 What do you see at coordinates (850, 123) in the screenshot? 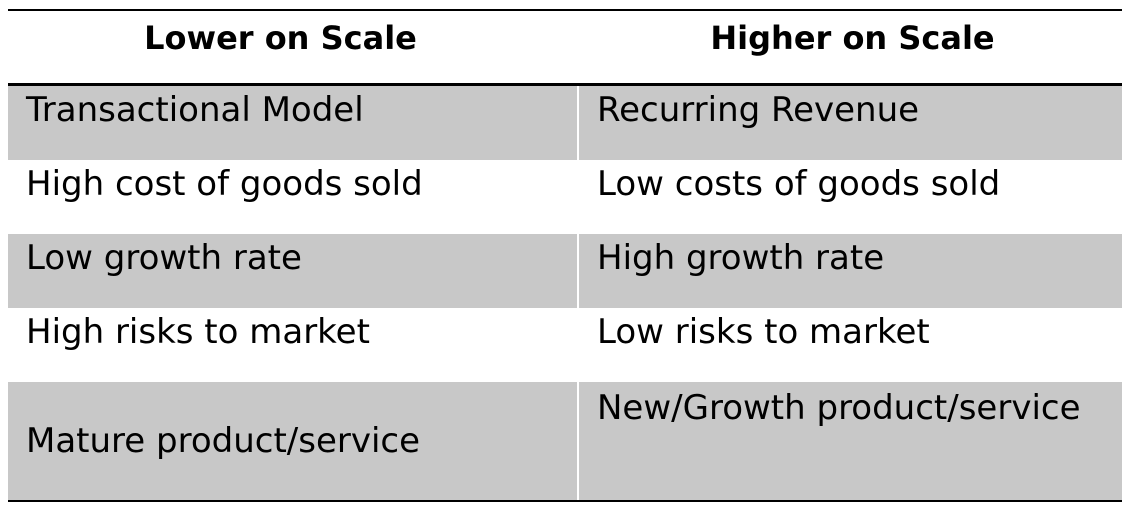
I see `cell-higher: Recurring Revenue` at bounding box center [850, 123].